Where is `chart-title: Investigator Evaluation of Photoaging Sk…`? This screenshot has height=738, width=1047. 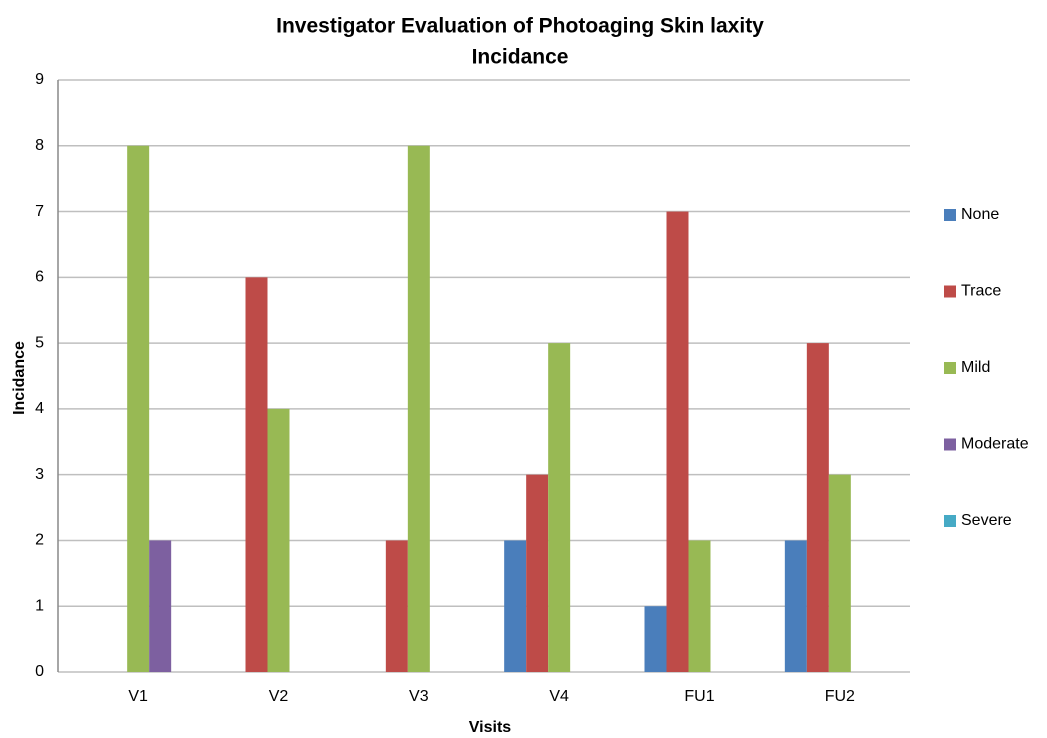 chart-title: Investigator Evaluation of Photoaging Sk… is located at coordinates (520, 26).